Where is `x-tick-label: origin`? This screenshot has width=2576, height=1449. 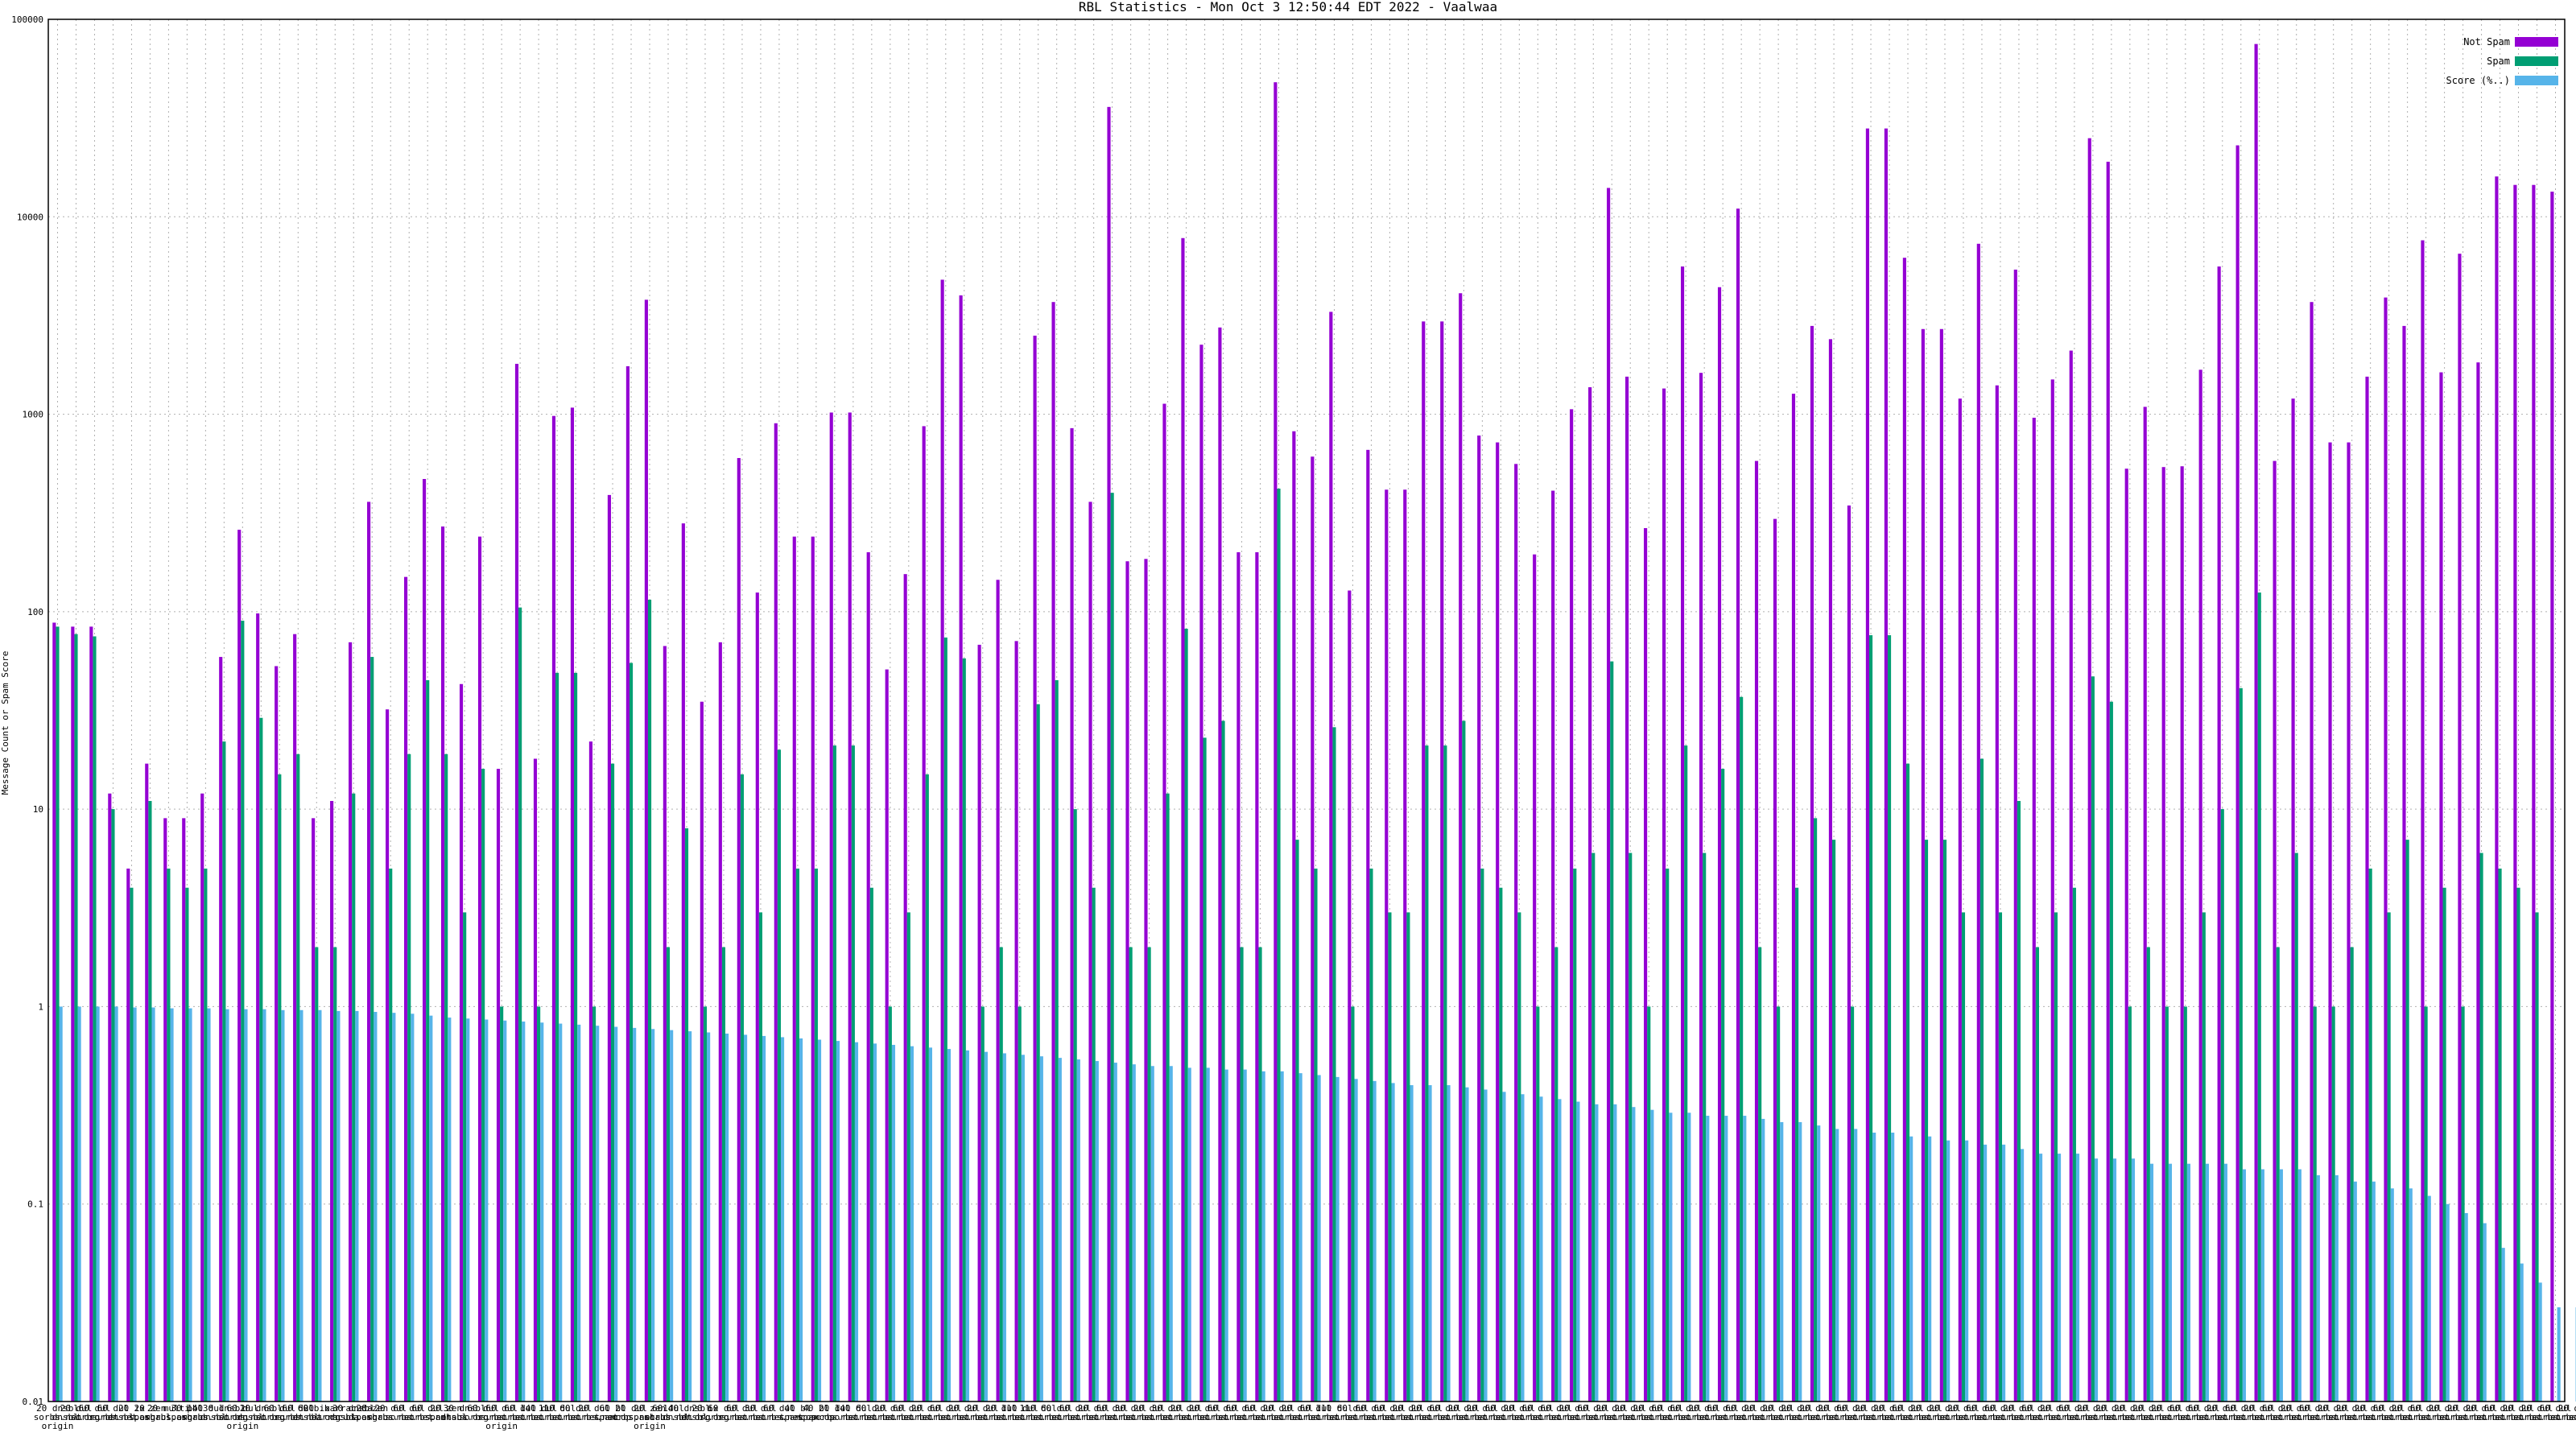
x-tick-label: origin is located at coordinates (650, 1426).